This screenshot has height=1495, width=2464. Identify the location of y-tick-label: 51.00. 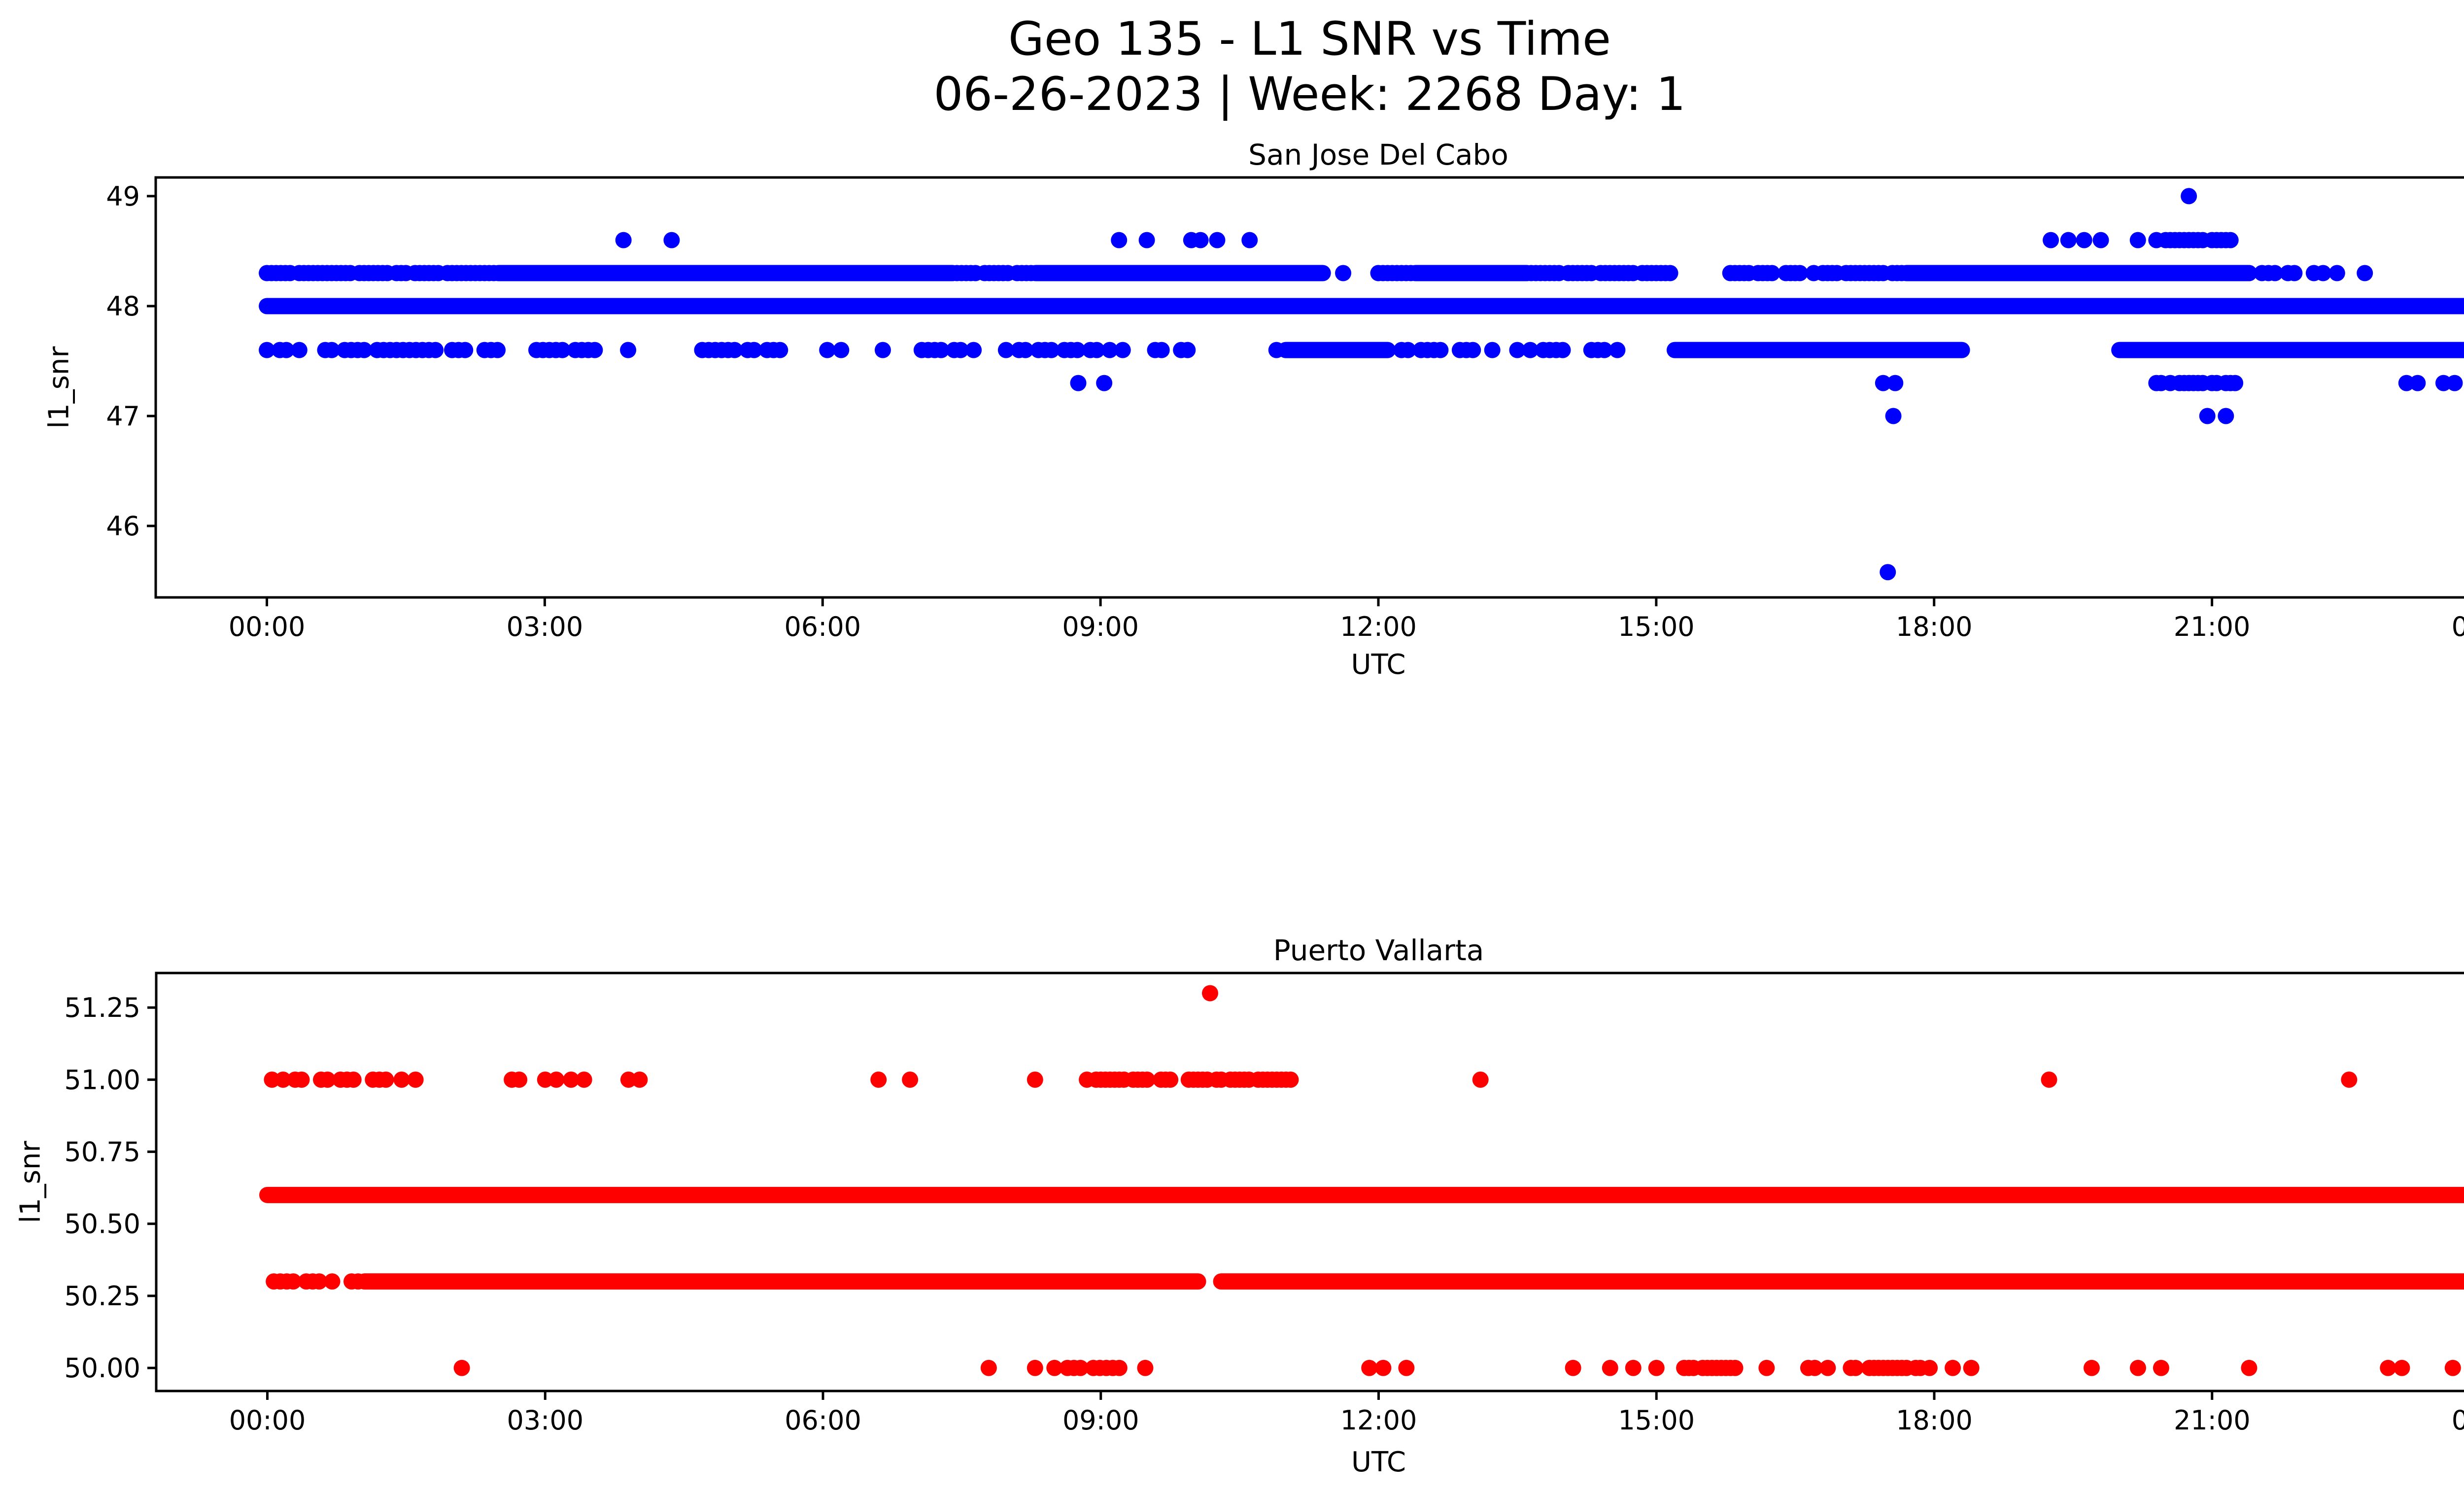
(102, 1079).